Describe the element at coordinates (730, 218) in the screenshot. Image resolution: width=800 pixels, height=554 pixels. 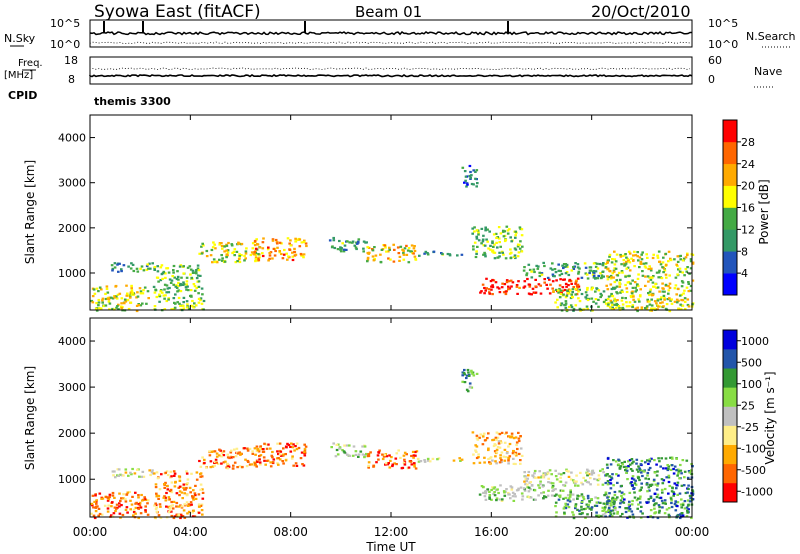
I see `power-colorbar-swatch` at that location.